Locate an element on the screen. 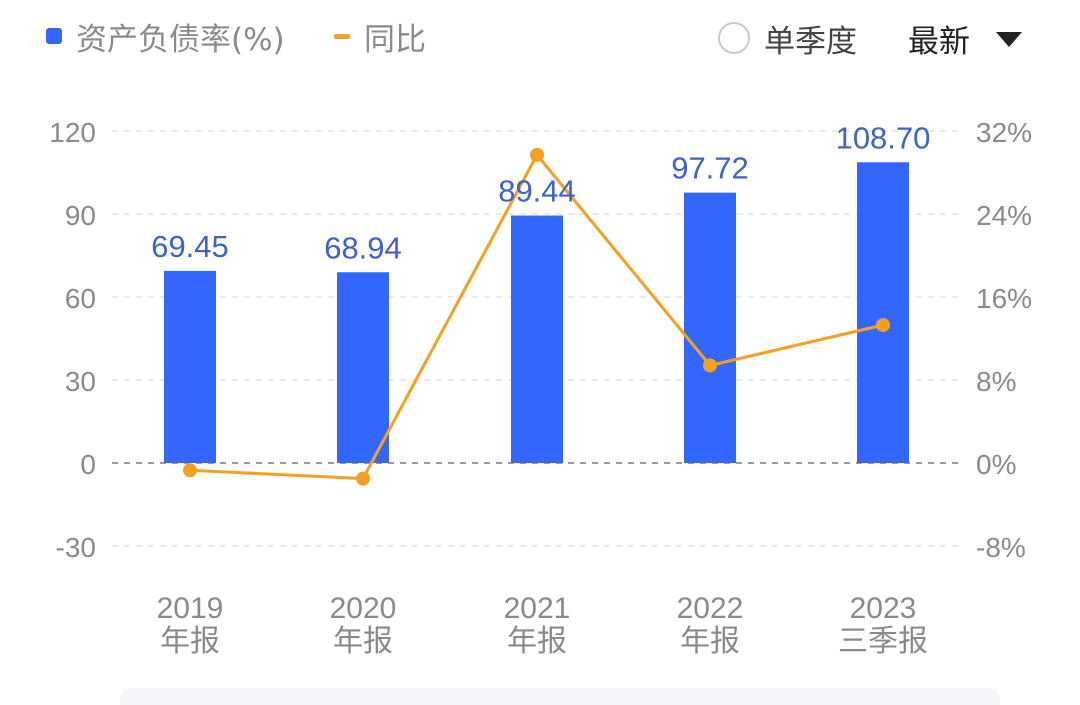 The width and height of the screenshot is (1080, 705). x-axis-label-year: 2020 is located at coordinates (363, 608).